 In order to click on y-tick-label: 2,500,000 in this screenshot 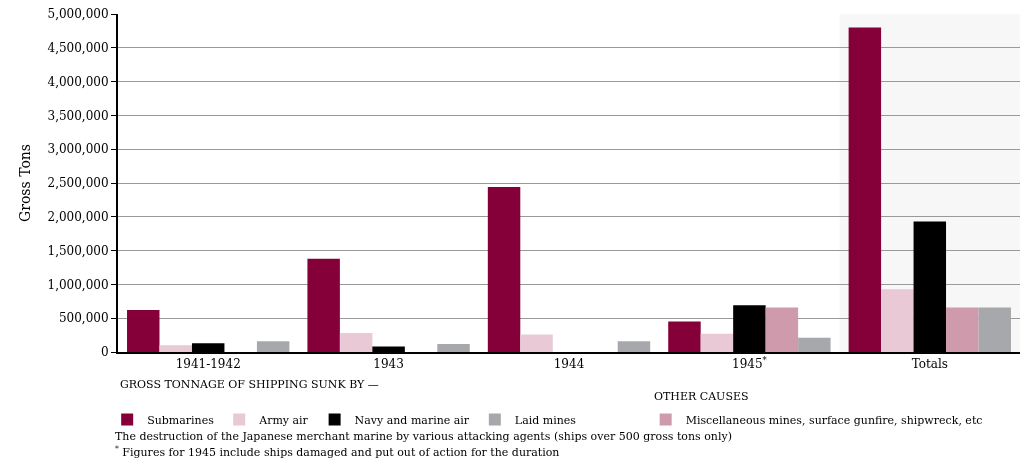, I will do `click(78, 183)`.